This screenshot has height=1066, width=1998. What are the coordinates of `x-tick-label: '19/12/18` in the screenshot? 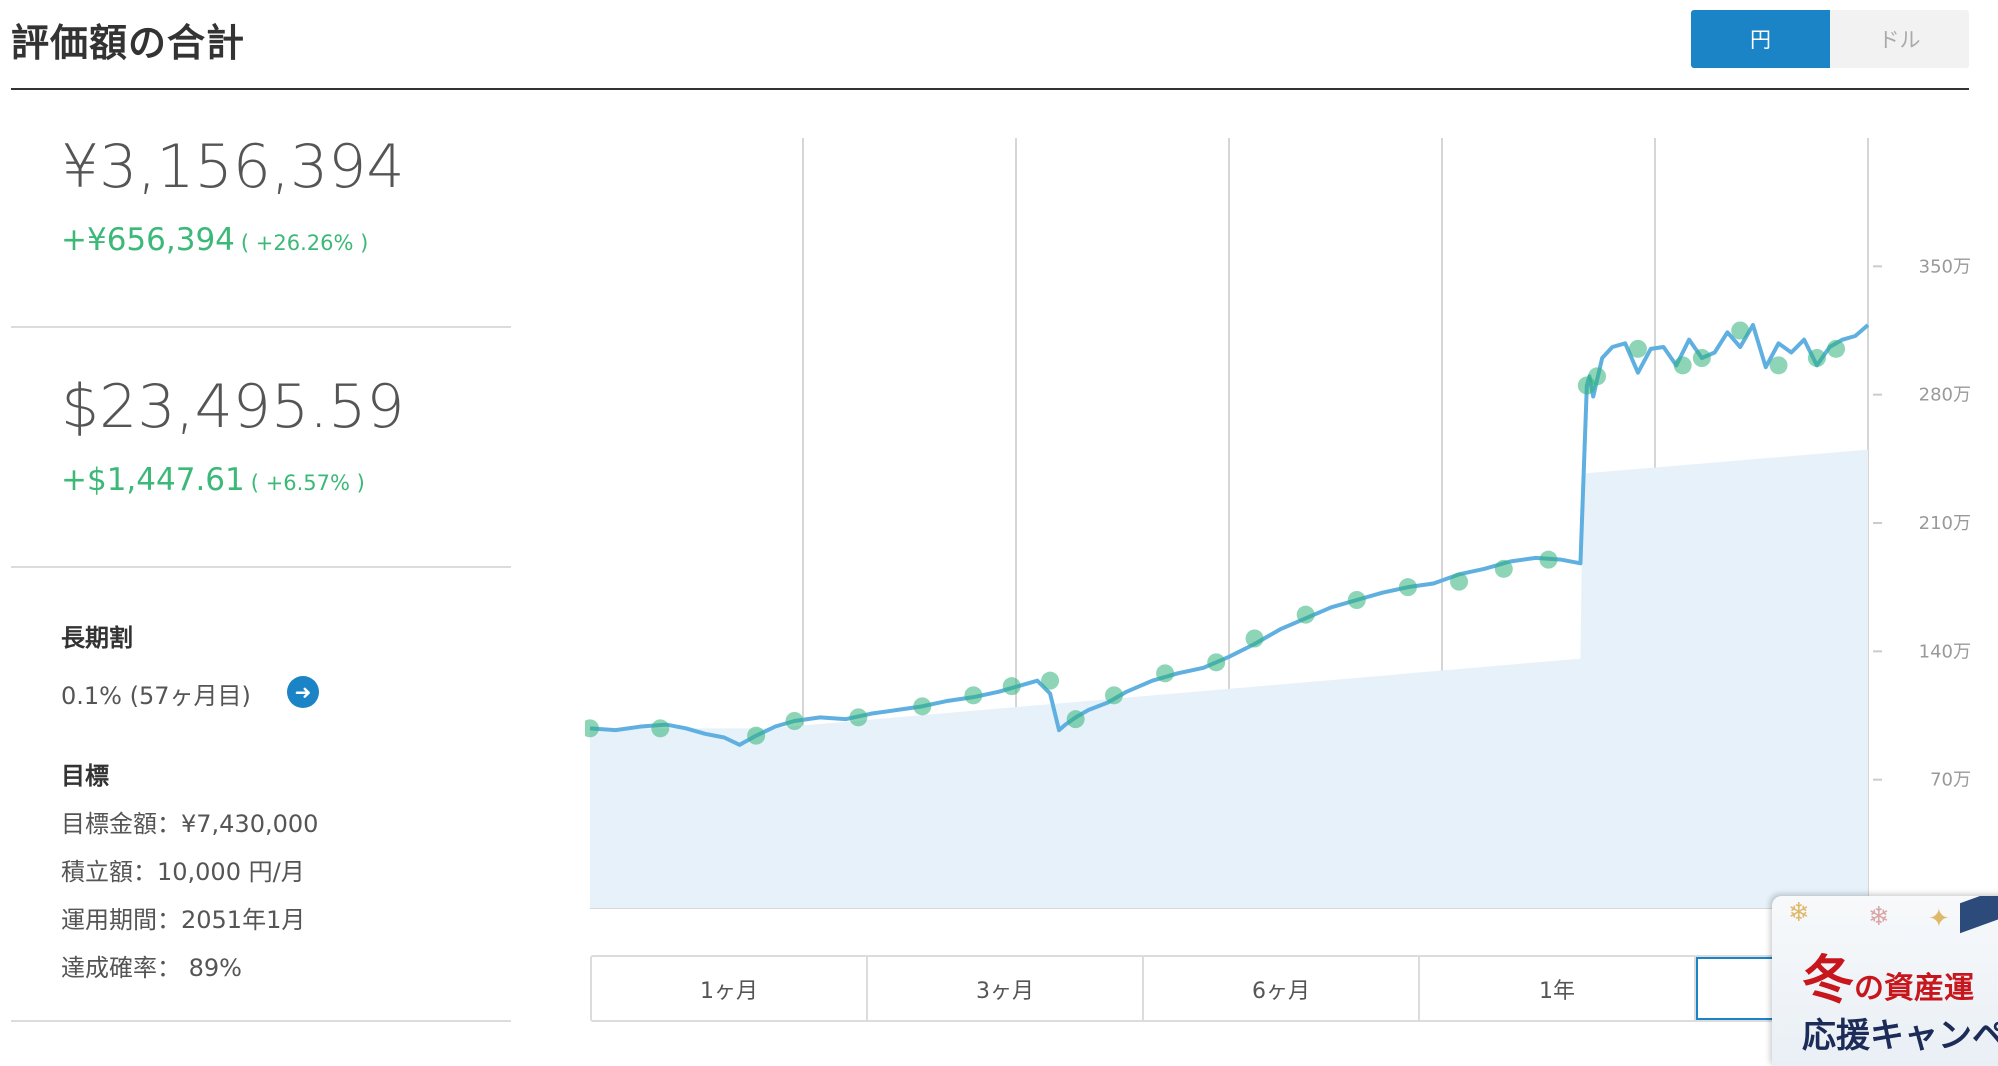 It's located at (1016, 917).